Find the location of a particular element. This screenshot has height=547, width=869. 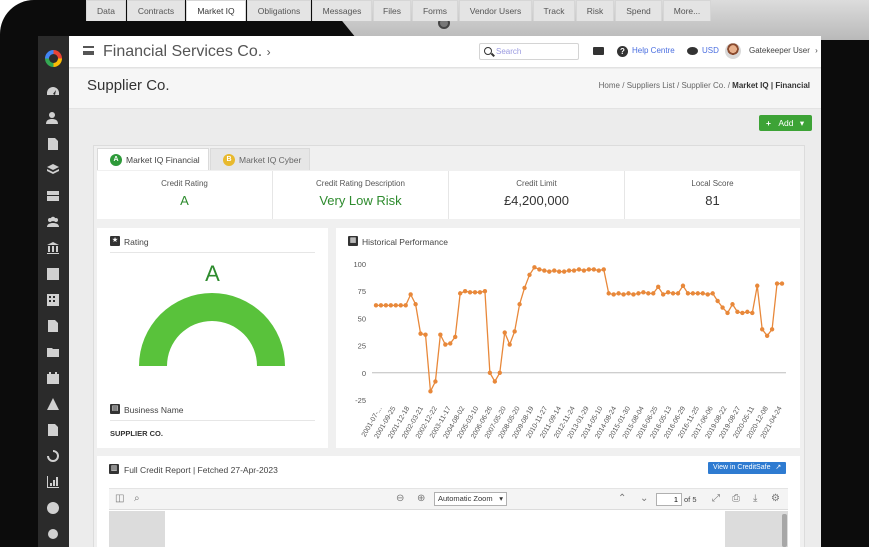

kpi-value: £4,200,000 is located at coordinates (536, 200).